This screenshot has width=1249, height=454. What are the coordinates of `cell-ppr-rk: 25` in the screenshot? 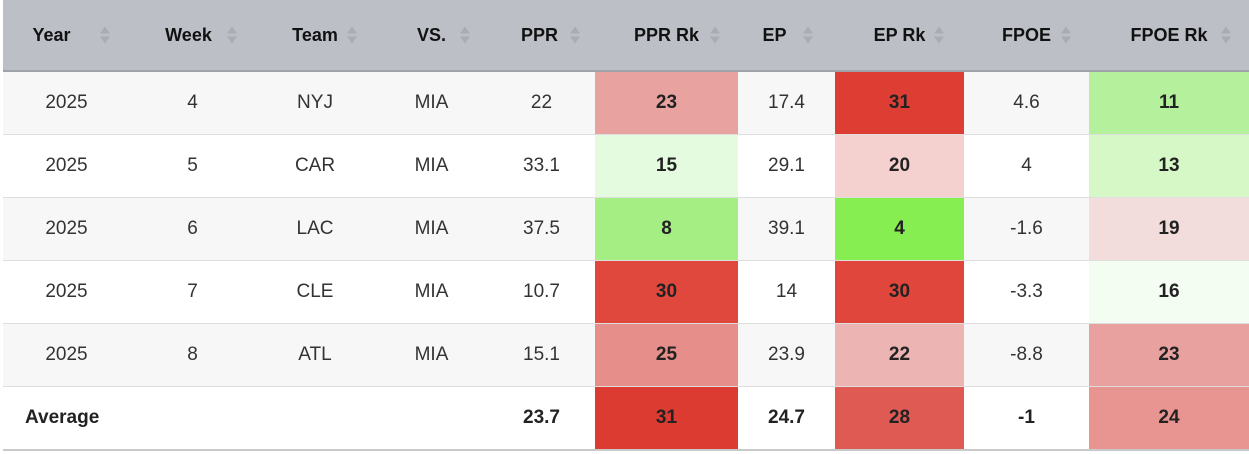 It's located at (666, 355).